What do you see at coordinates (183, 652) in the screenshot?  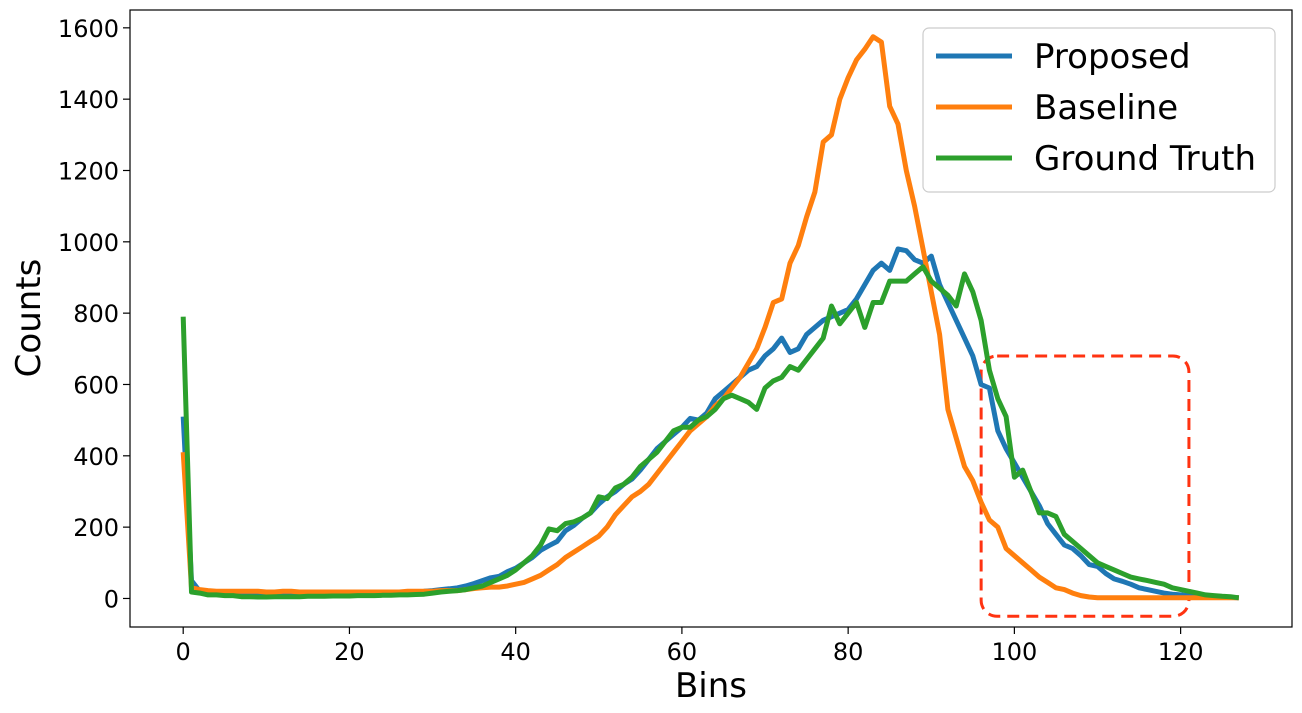 I see `x-tick-label: 0` at bounding box center [183, 652].